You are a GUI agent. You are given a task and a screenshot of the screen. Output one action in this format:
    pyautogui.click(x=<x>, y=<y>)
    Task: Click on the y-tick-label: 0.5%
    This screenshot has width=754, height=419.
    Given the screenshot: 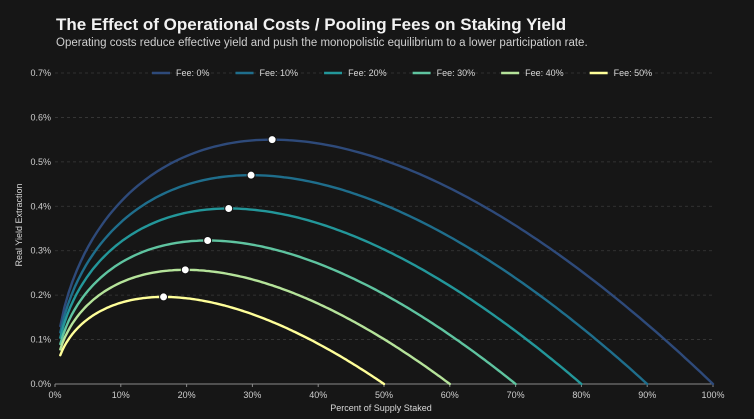 What is the action you would take?
    pyautogui.click(x=40, y=162)
    